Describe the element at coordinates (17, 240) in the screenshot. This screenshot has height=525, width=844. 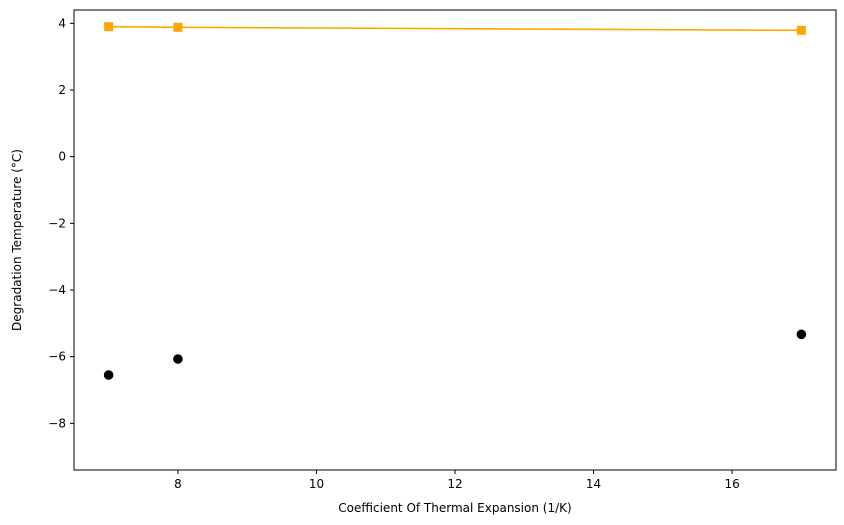
I see `y-axis-label: Degradation Temperature (°C)` at that location.